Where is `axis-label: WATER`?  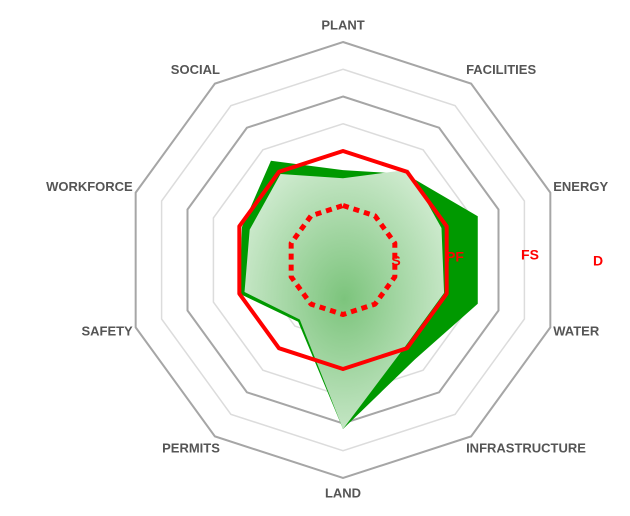 axis-label: WATER is located at coordinates (576, 331).